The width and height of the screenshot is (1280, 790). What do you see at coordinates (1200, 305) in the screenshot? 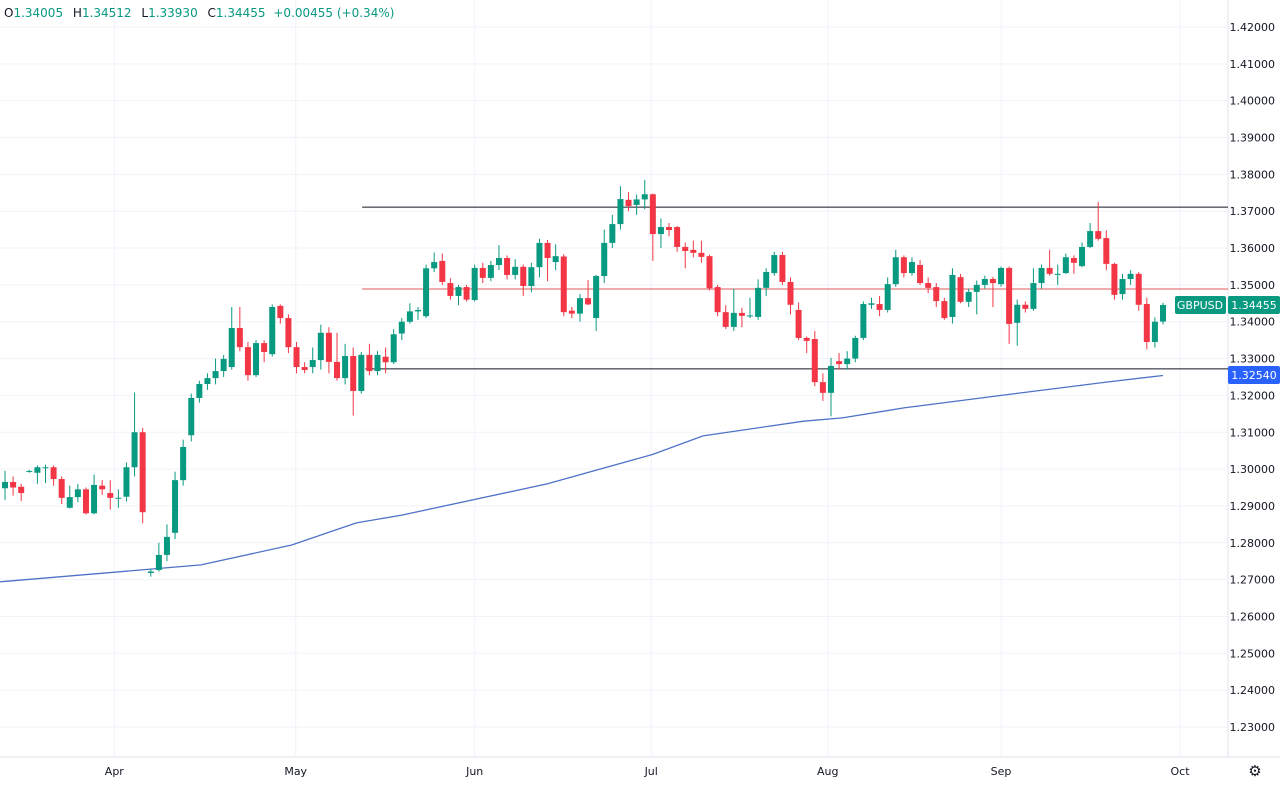
I see `symbol-label: GBPUSD` at bounding box center [1200, 305].